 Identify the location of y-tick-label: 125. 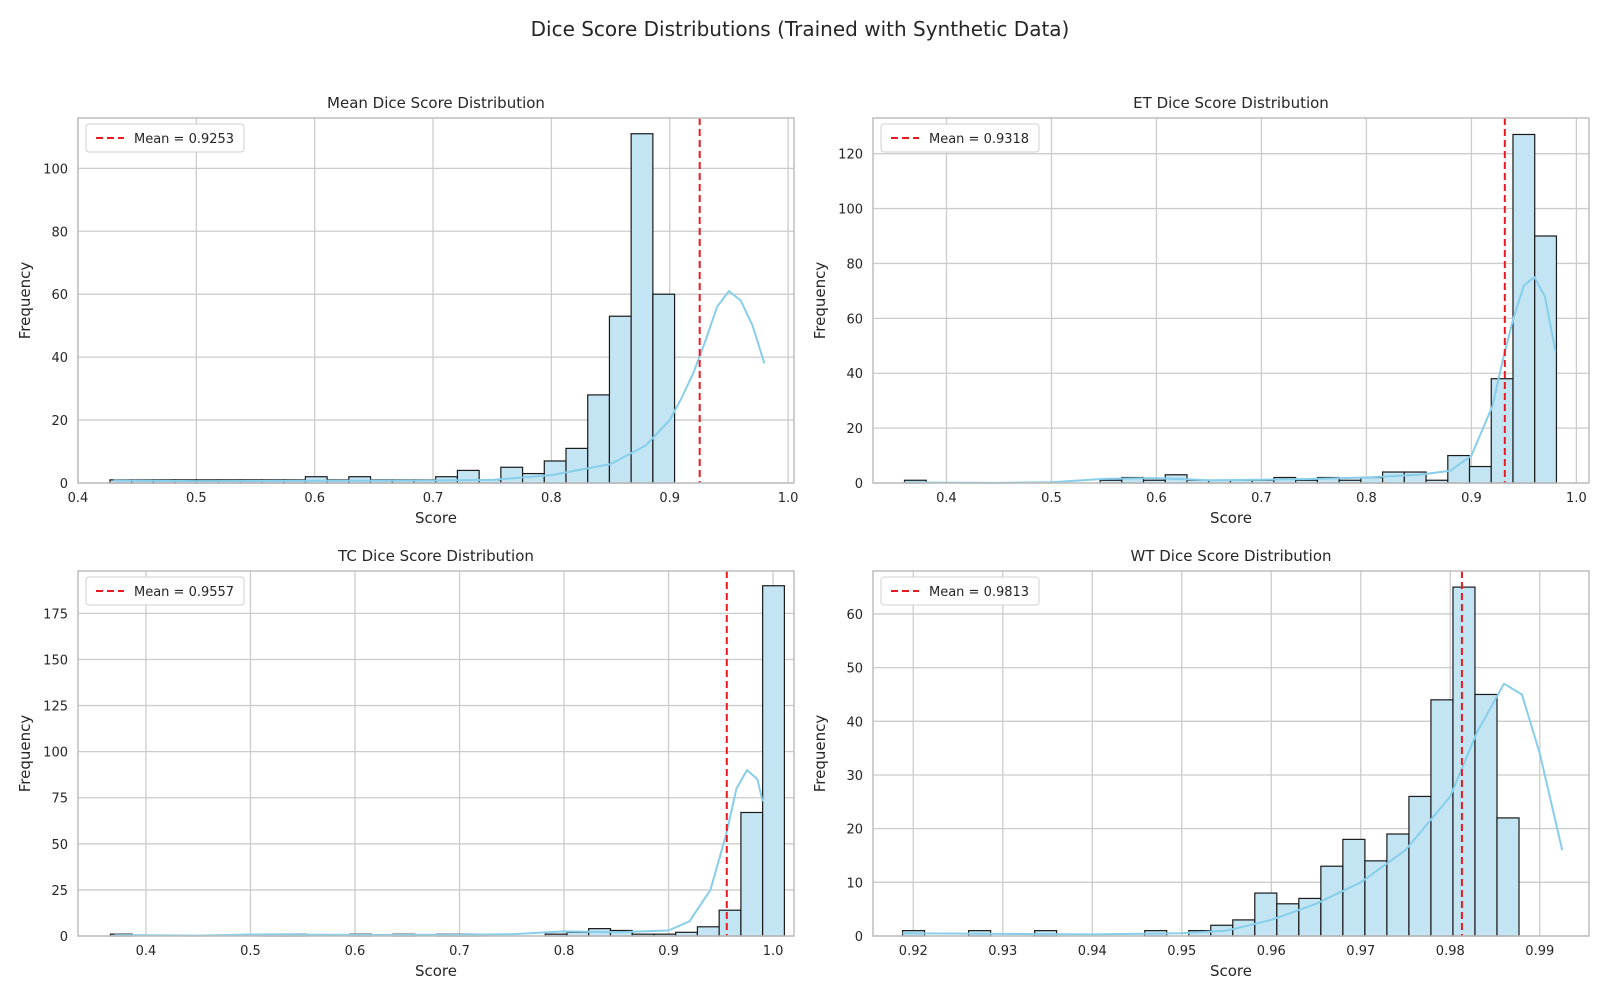
(55, 707).